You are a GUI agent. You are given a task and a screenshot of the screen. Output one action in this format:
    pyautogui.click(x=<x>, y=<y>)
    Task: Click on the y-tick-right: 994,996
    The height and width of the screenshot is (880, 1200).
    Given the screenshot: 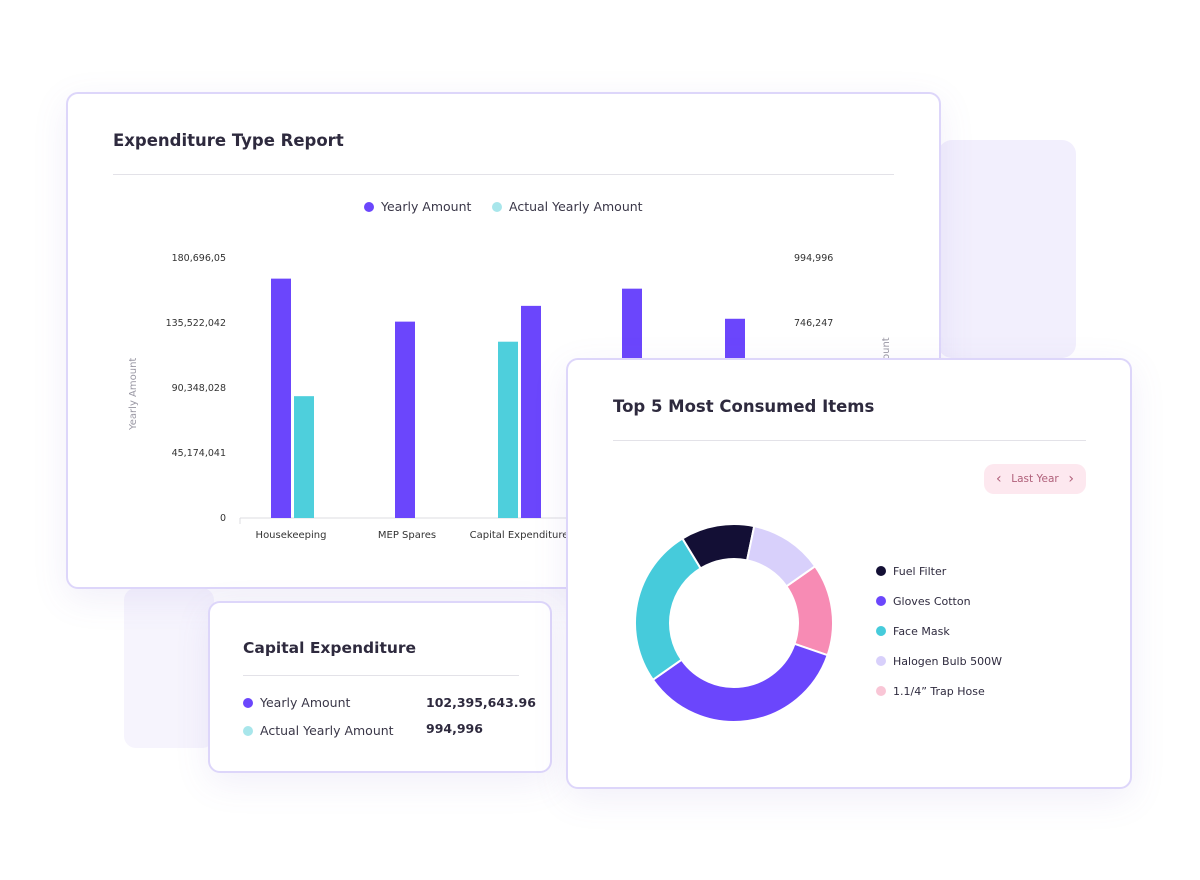 What is the action you would take?
    pyautogui.click(x=814, y=258)
    